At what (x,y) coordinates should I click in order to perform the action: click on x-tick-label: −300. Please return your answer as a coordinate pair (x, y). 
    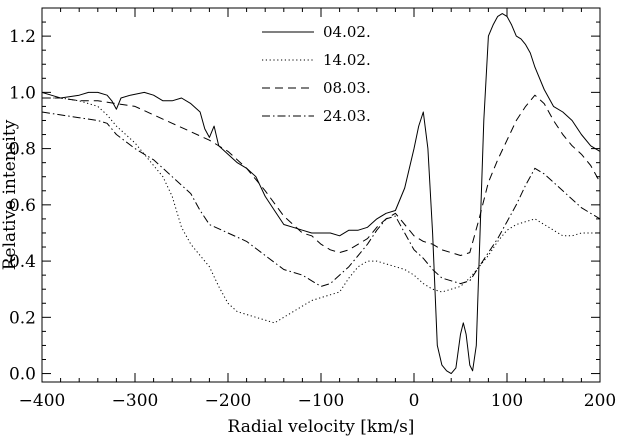
    Looking at the image, I should click on (135, 401).